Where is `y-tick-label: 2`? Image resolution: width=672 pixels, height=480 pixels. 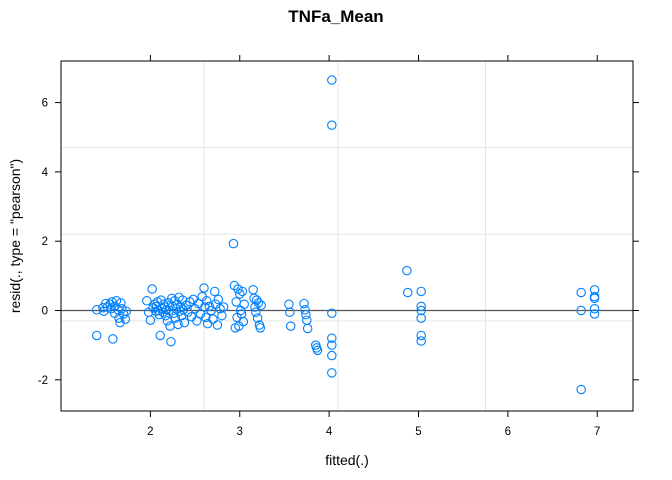
y-tick-label: 2 is located at coordinates (45, 242).